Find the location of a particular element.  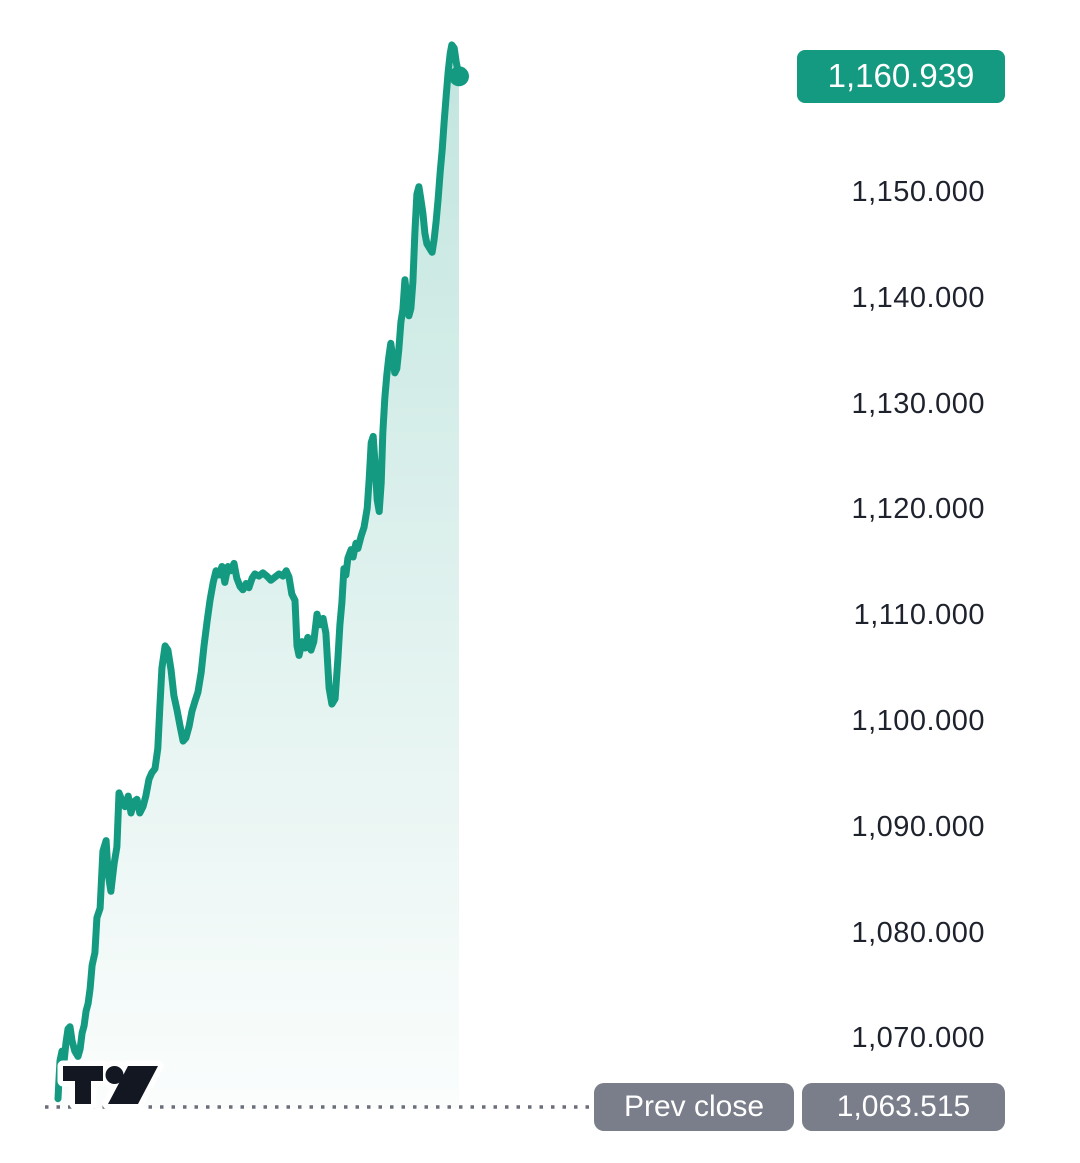

y-axis-tick: 1,100.000 is located at coordinates (918, 721).